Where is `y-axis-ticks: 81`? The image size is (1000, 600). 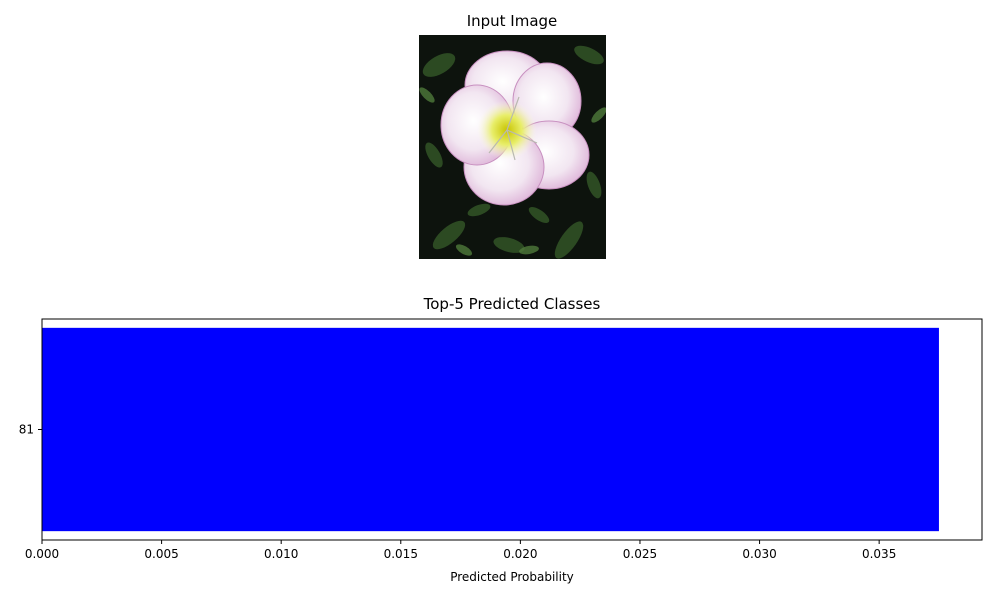
y-axis-ticks: 81 is located at coordinates (30, 430).